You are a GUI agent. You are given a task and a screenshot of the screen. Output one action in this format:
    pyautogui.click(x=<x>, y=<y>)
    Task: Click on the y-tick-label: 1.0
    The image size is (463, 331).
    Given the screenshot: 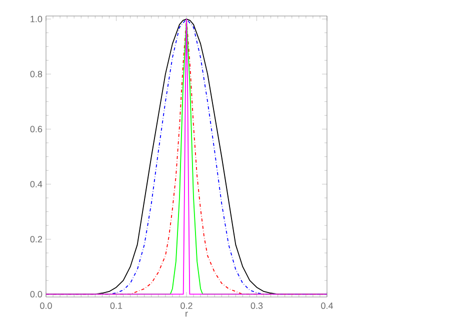 What is the action you would take?
    pyautogui.click(x=36, y=19)
    